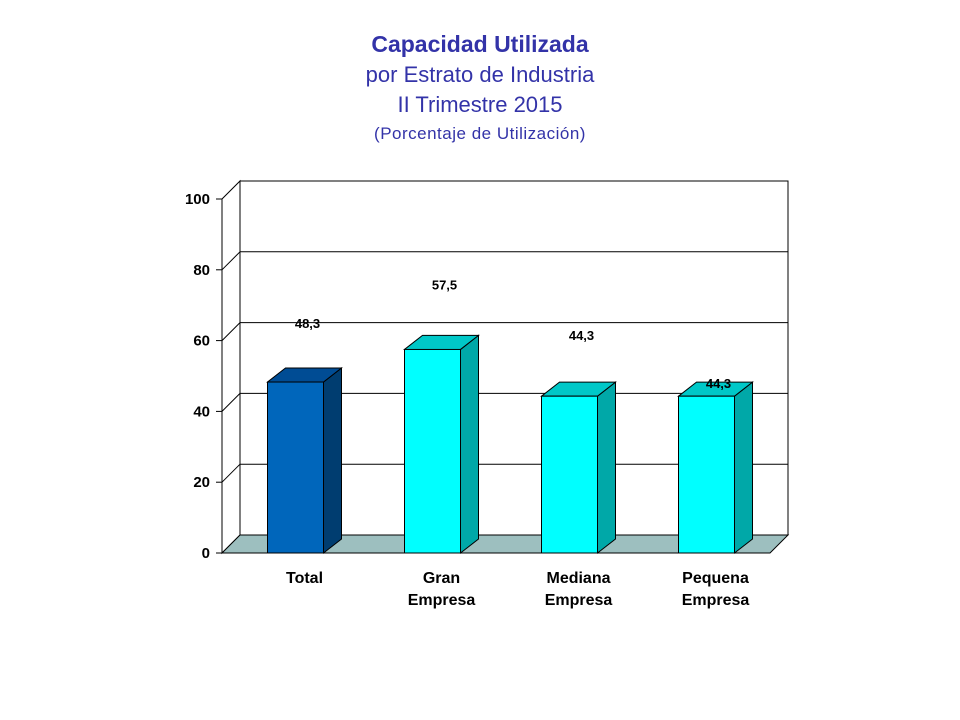 The height and width of the screenshot is (720, 960). I want to click on x-category-label: Pequena, so click(715, 578).